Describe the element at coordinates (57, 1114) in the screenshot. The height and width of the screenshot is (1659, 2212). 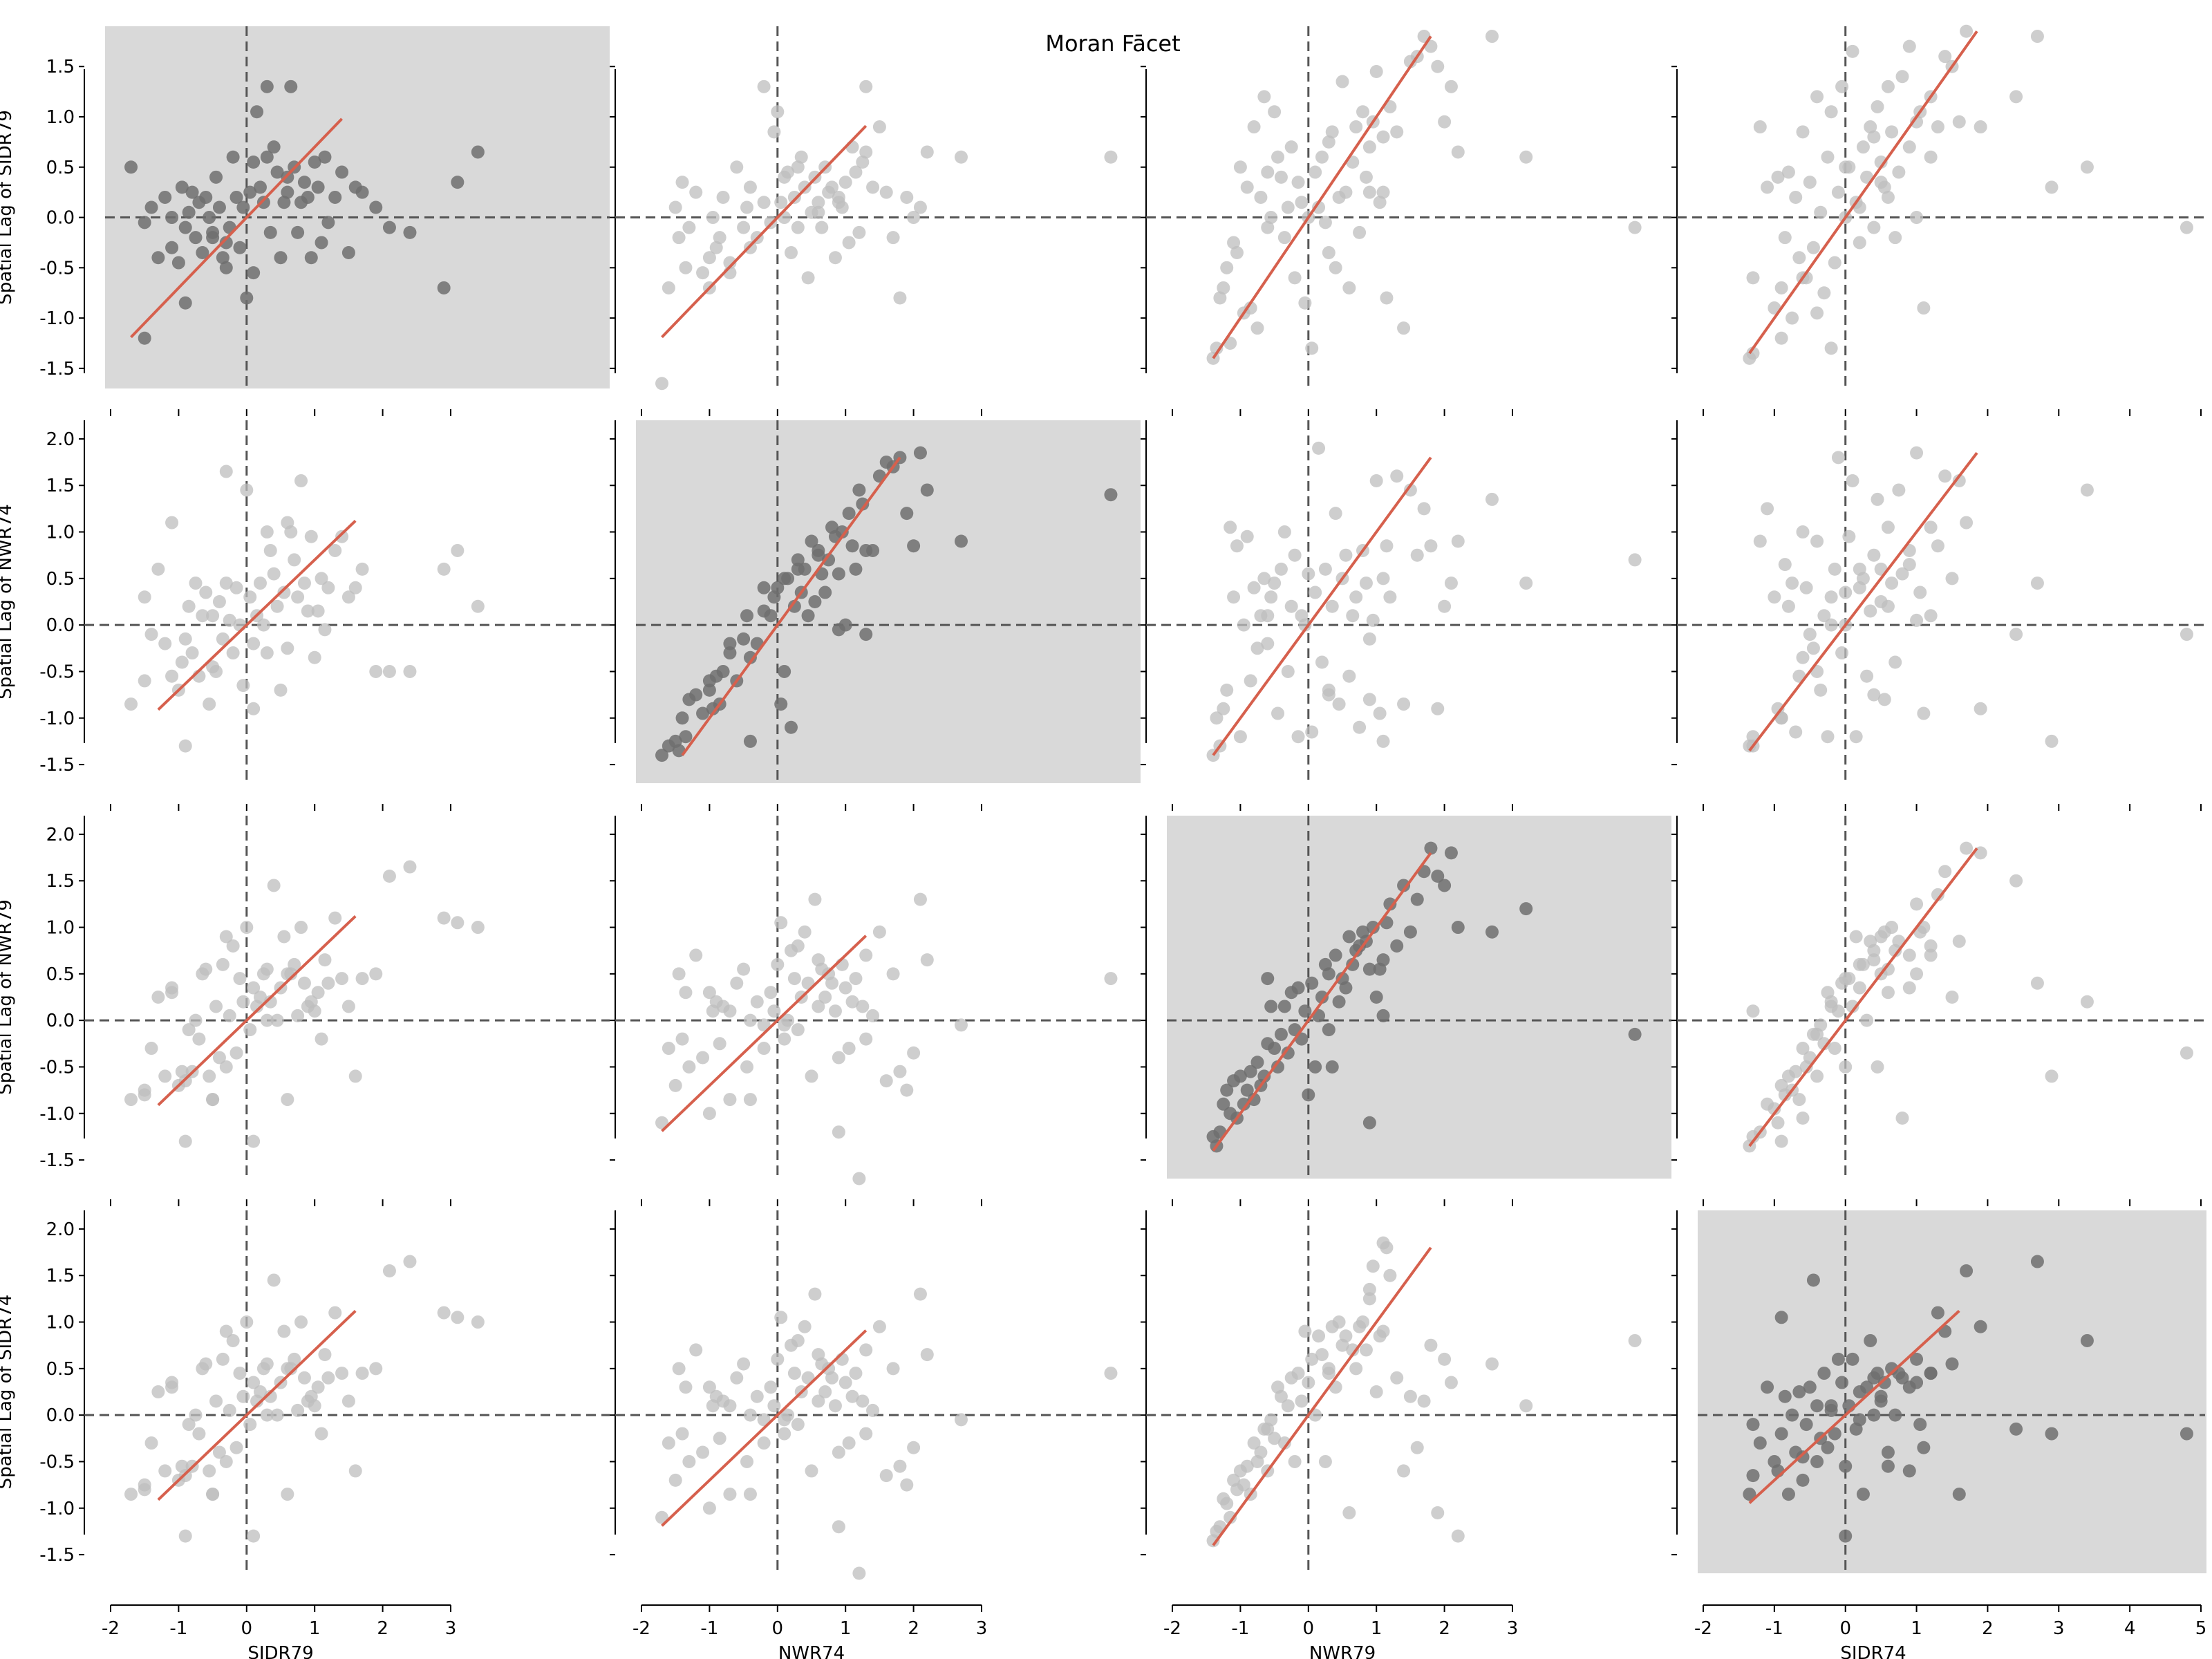
I see `y-tick-label: -1.0` at that location.